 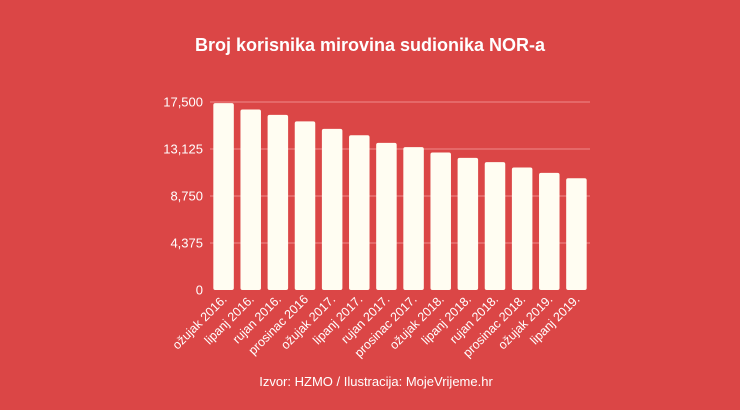 What do you see at coordinates (199, 290) in the screenshot?
I see `y-tick-label: 0` at bounding box center [199, 290].